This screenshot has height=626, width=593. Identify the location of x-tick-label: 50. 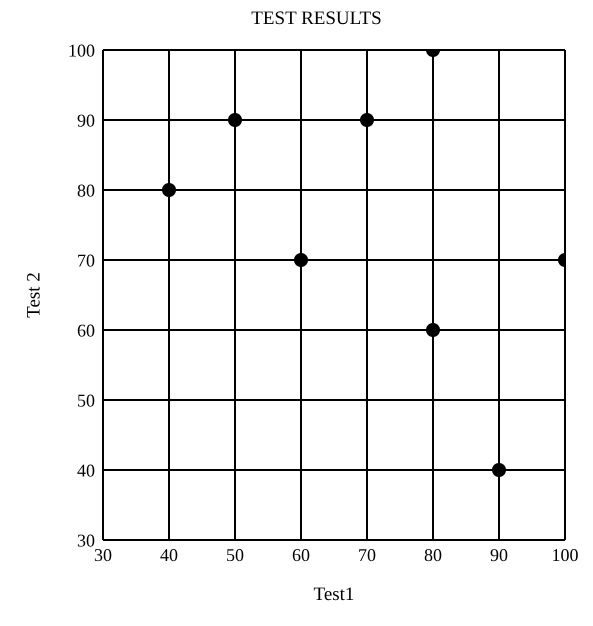
(235, 554).